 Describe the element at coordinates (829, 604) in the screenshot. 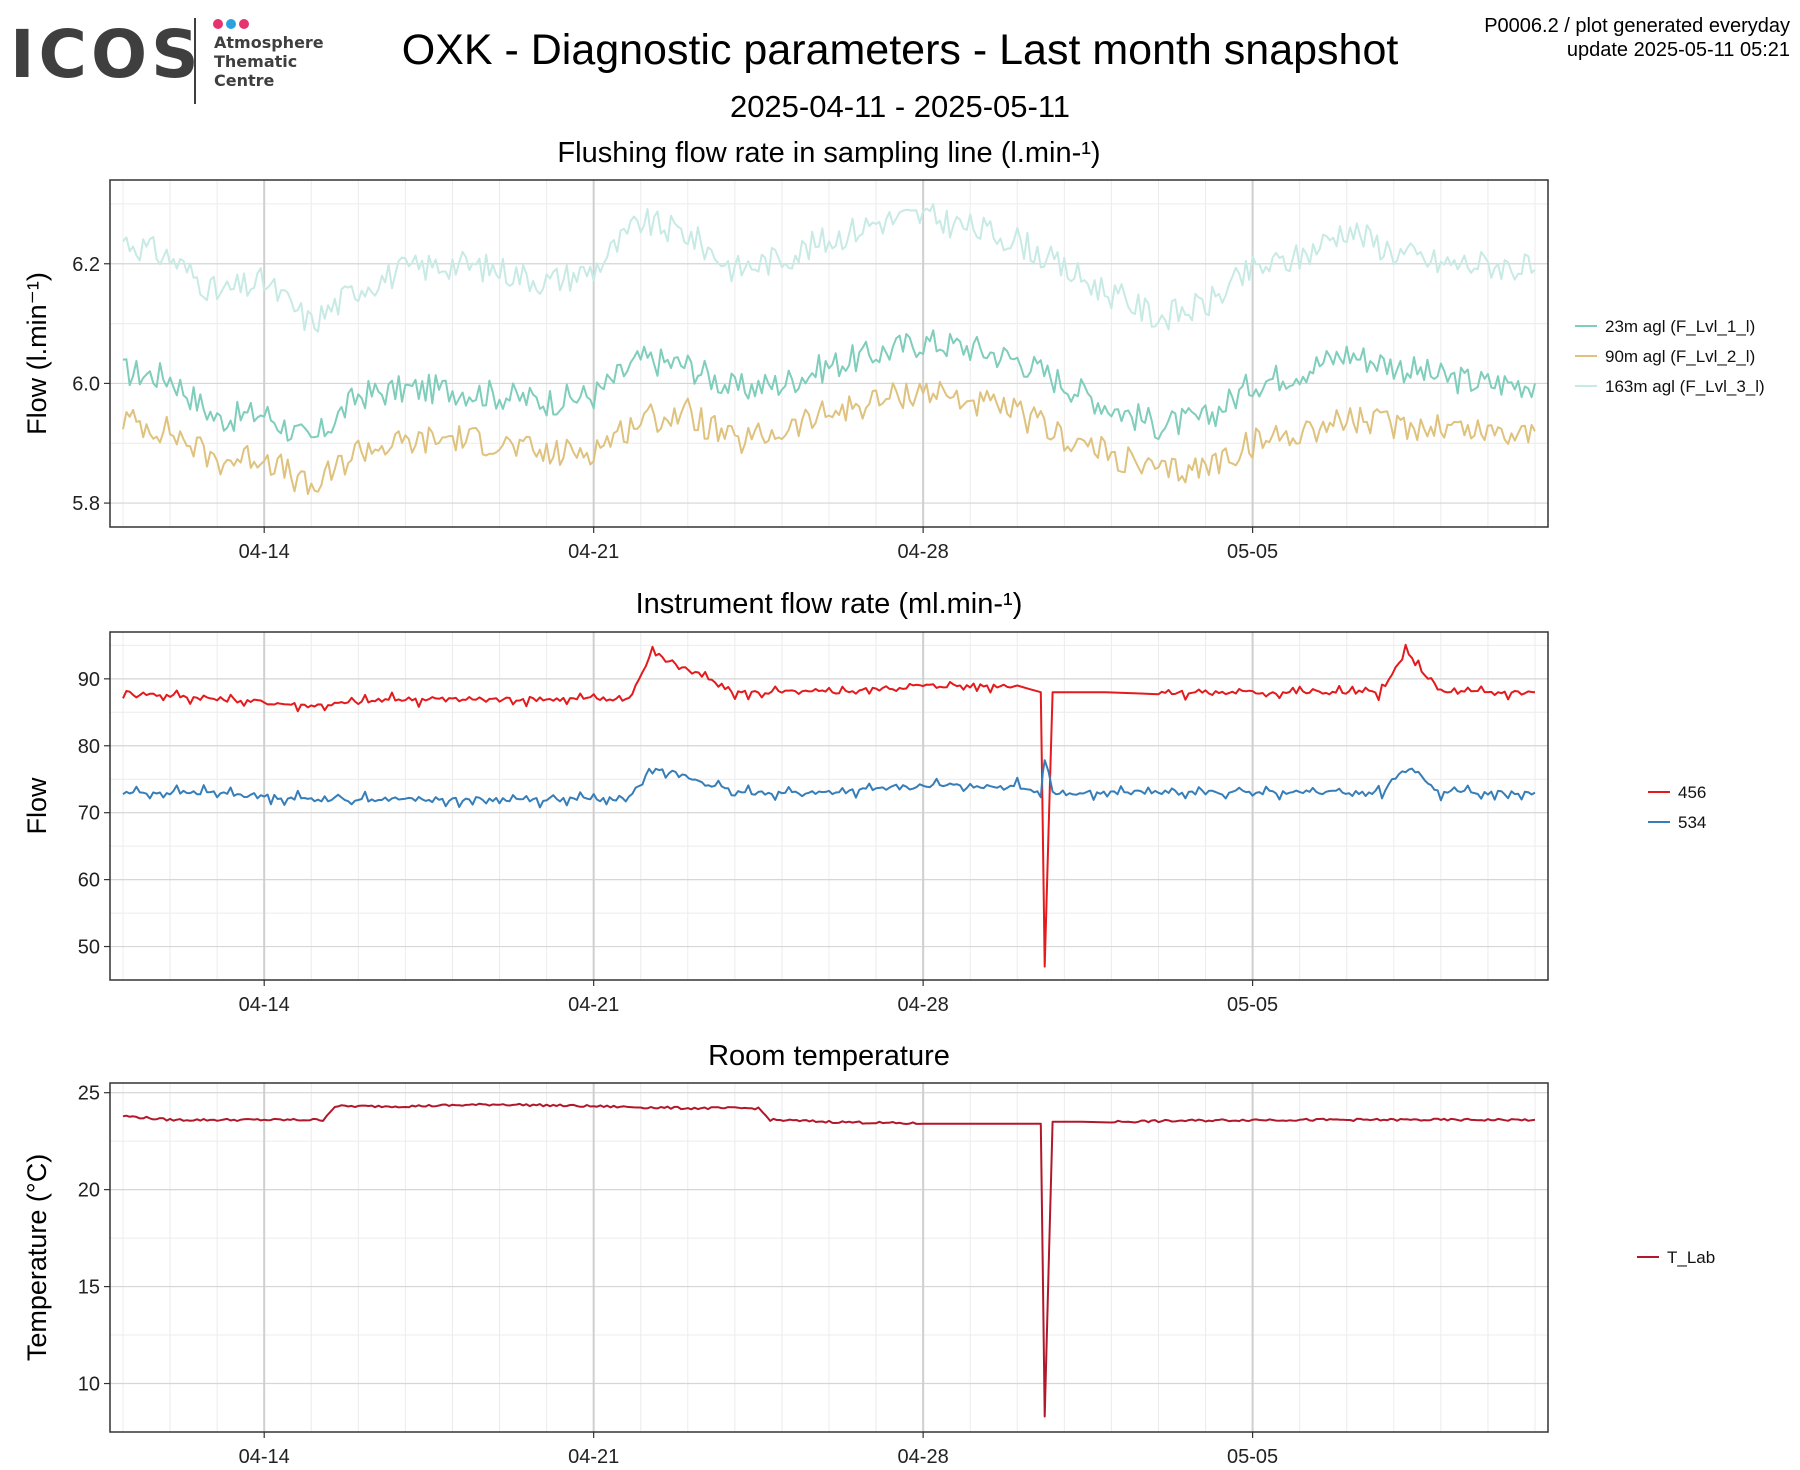

I see `chart-title: Instrument flow rate (ml.min-¹)` at that location.